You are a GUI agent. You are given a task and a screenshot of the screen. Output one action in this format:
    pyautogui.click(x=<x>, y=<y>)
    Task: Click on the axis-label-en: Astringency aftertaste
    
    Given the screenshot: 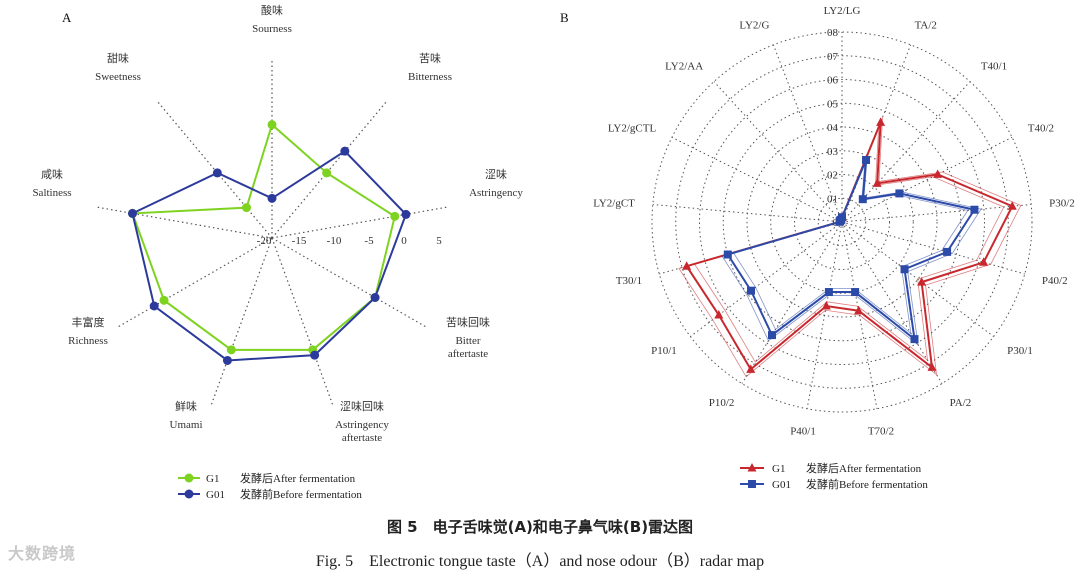 What is the action you would take?
    pyautogui.click(x=362, y=431)
    